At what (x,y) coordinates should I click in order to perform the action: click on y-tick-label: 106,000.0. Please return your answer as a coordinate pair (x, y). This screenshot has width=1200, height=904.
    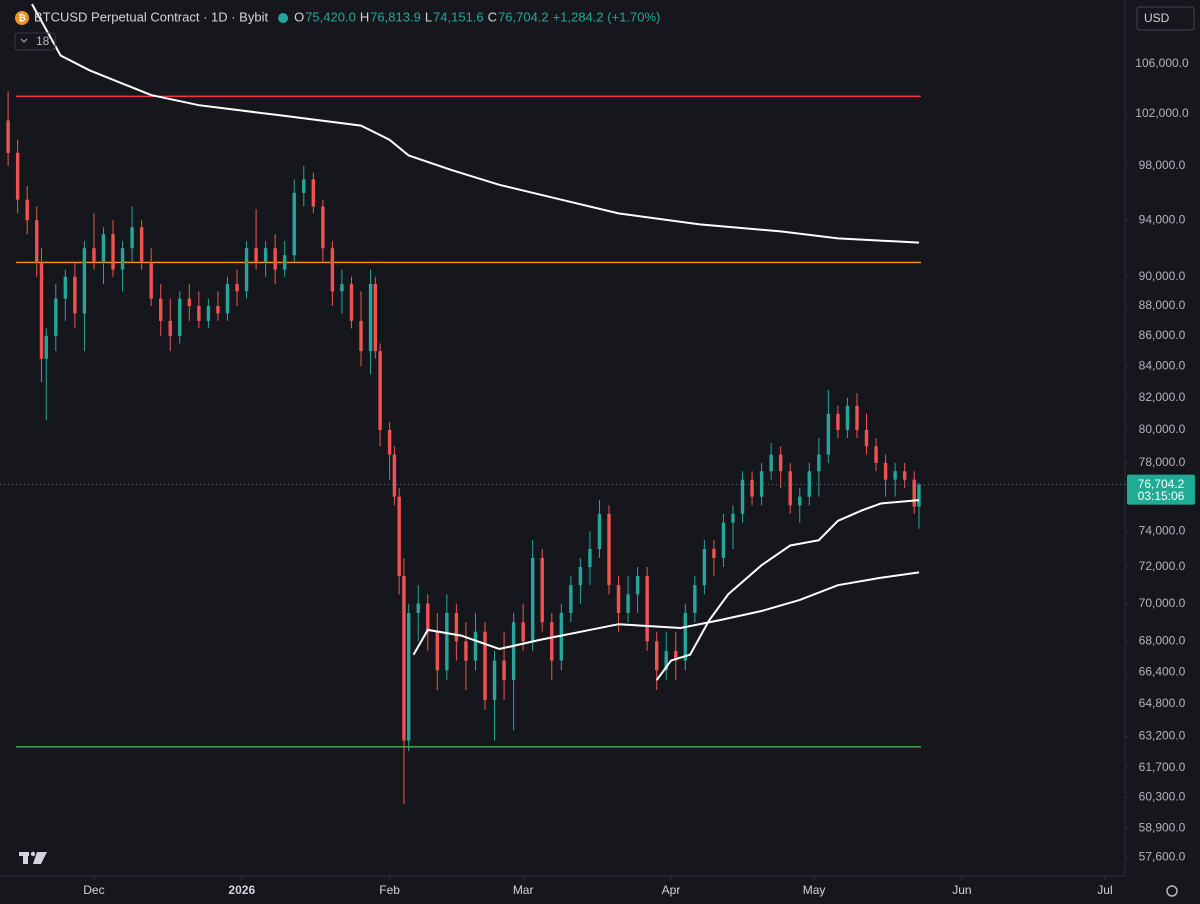
    Looking at the image, I should click on (1162, 63).